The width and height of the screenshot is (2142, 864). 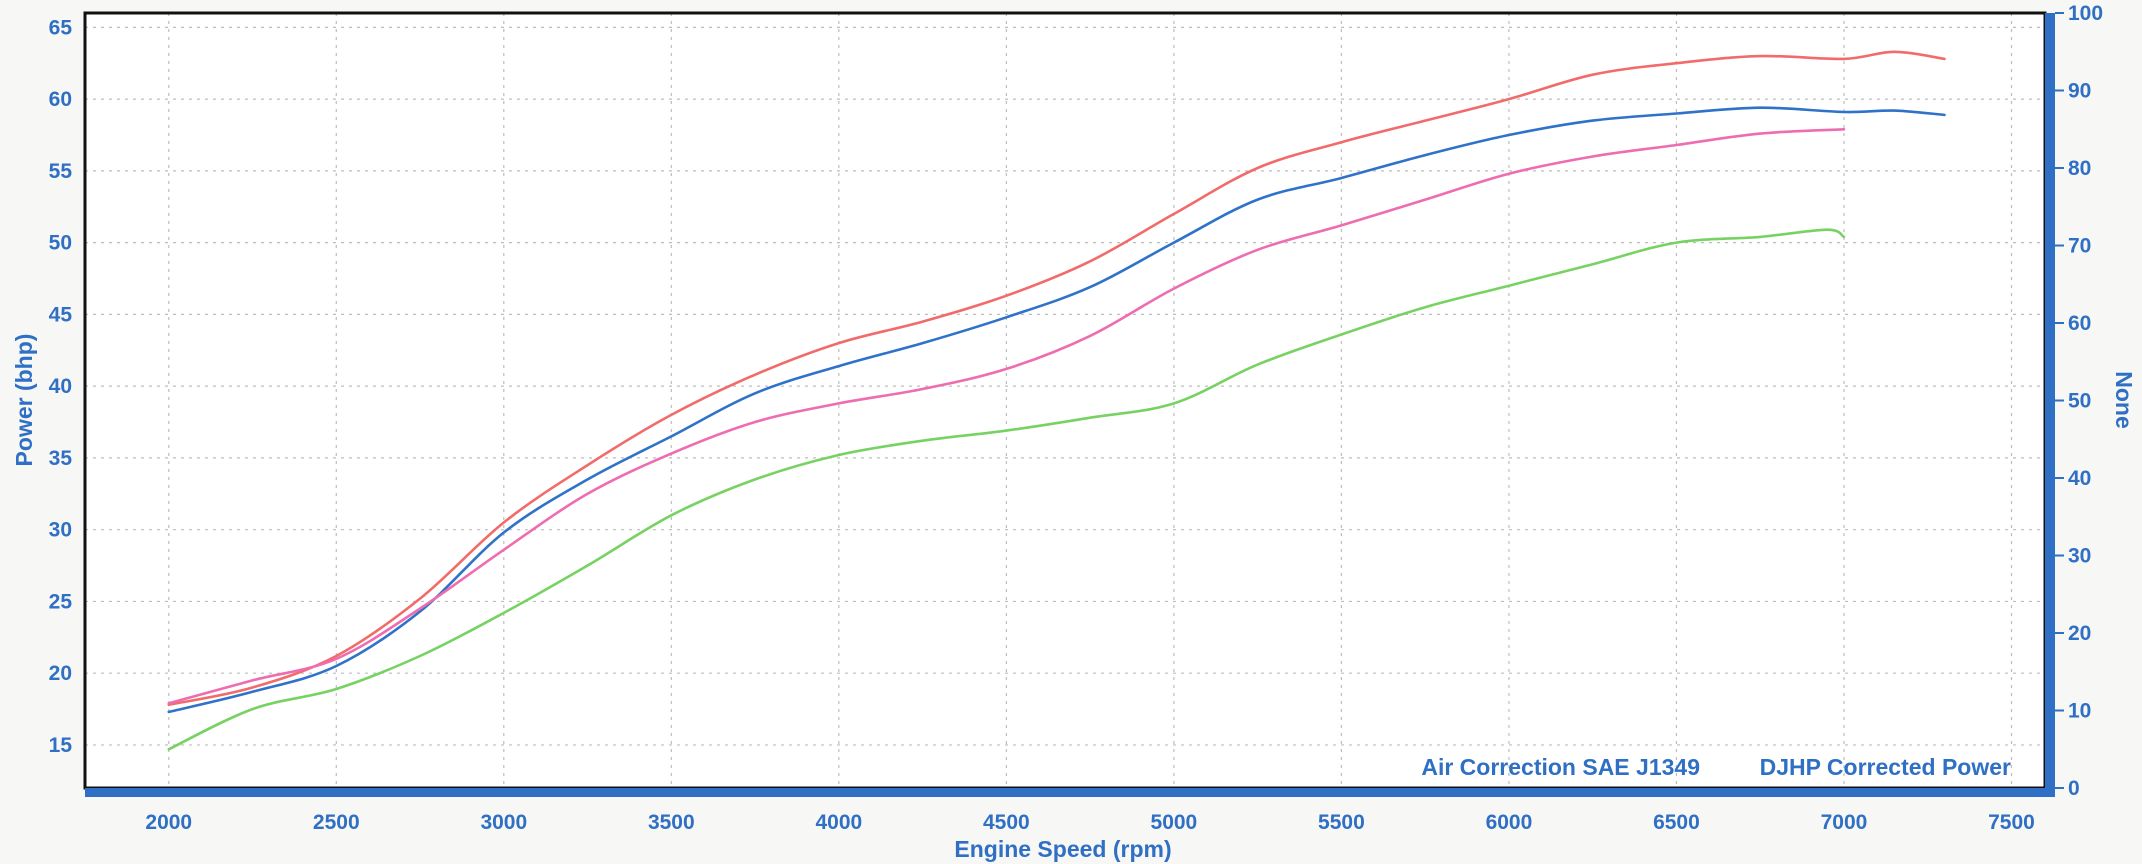 I want to click on x-tick-label: 4000, so click(x=838, y=822).